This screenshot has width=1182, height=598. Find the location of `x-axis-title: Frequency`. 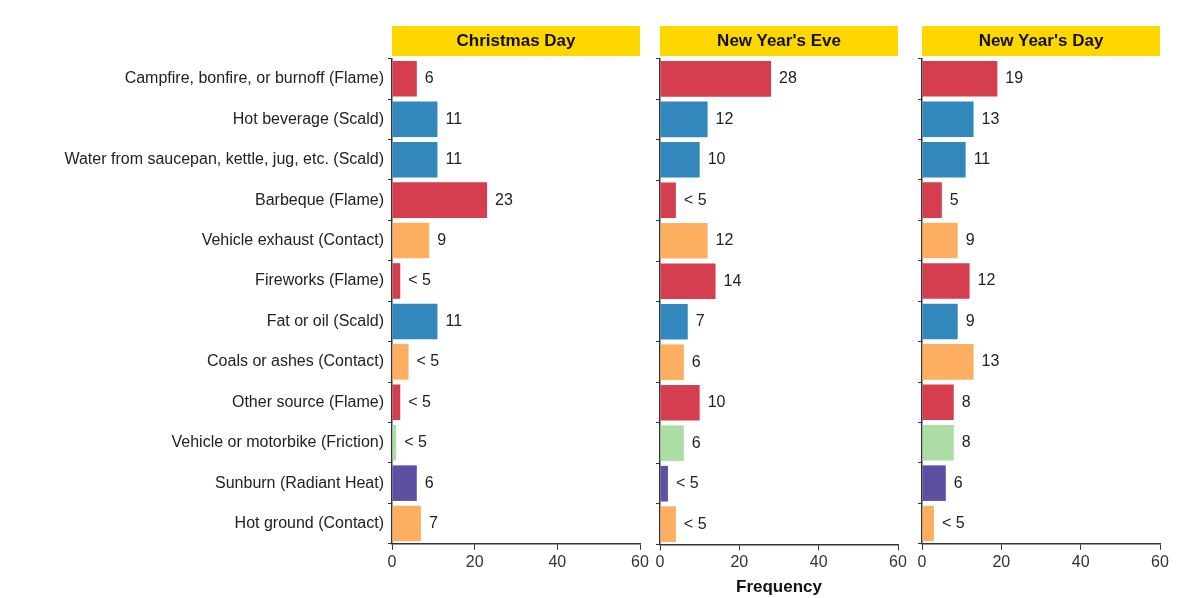

x-axis-title: Frequency is located at coordinates (779, 587).